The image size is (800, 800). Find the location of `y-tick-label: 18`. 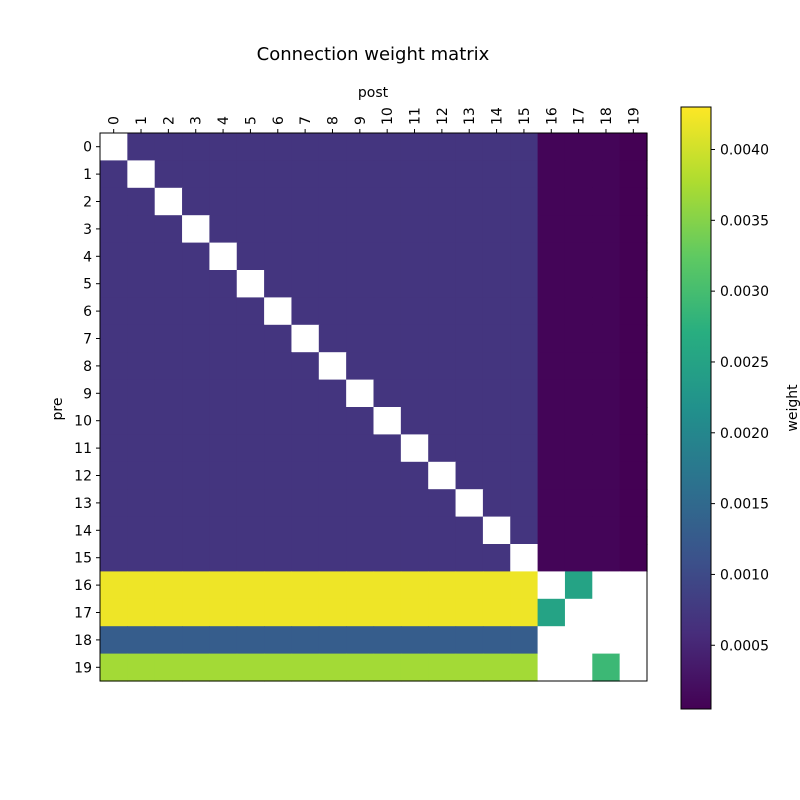

y-tick-label: 18 is located at coordinates (83, 641).